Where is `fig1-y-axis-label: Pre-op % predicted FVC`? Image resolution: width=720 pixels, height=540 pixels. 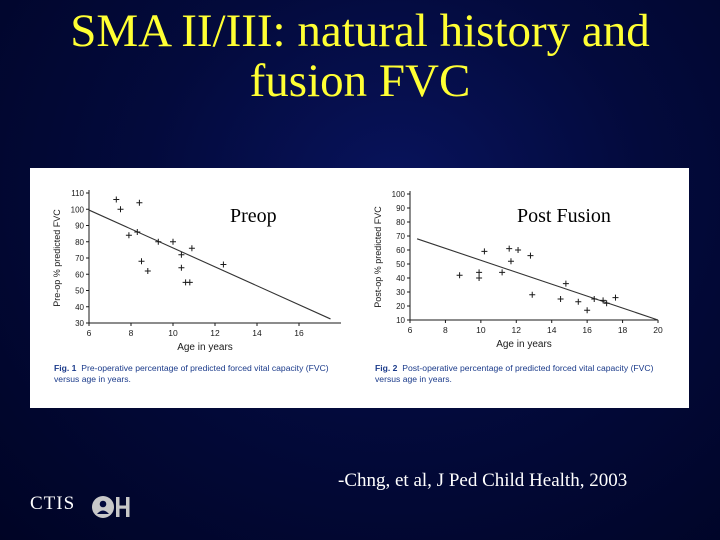
fig1-y-axis-label: Pre-op % predicted FVC is located at coordinates (57, 258).